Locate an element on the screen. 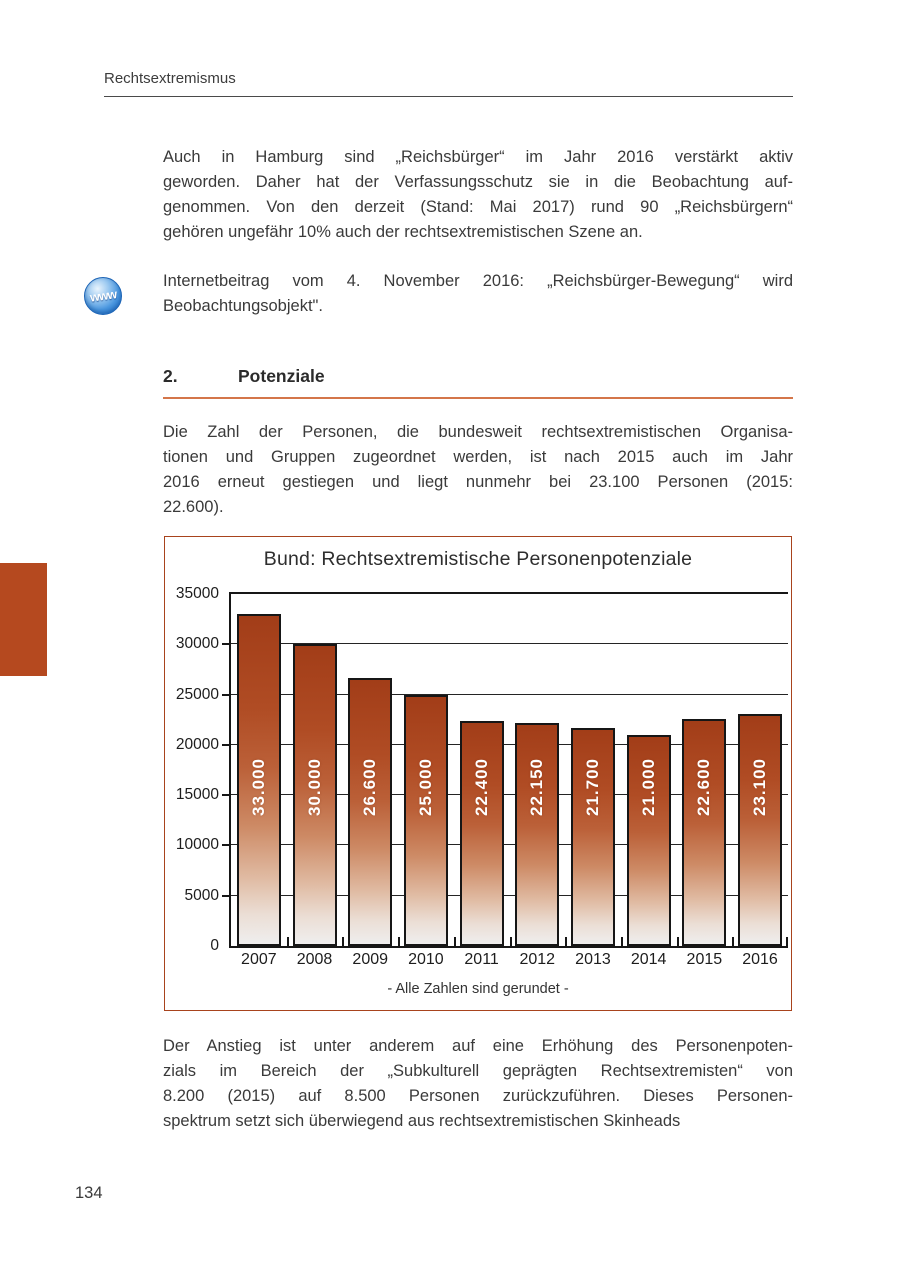 The image size is (900, 1261). bar-slot-2015: 22.600 is located at coordinates (705, 770).